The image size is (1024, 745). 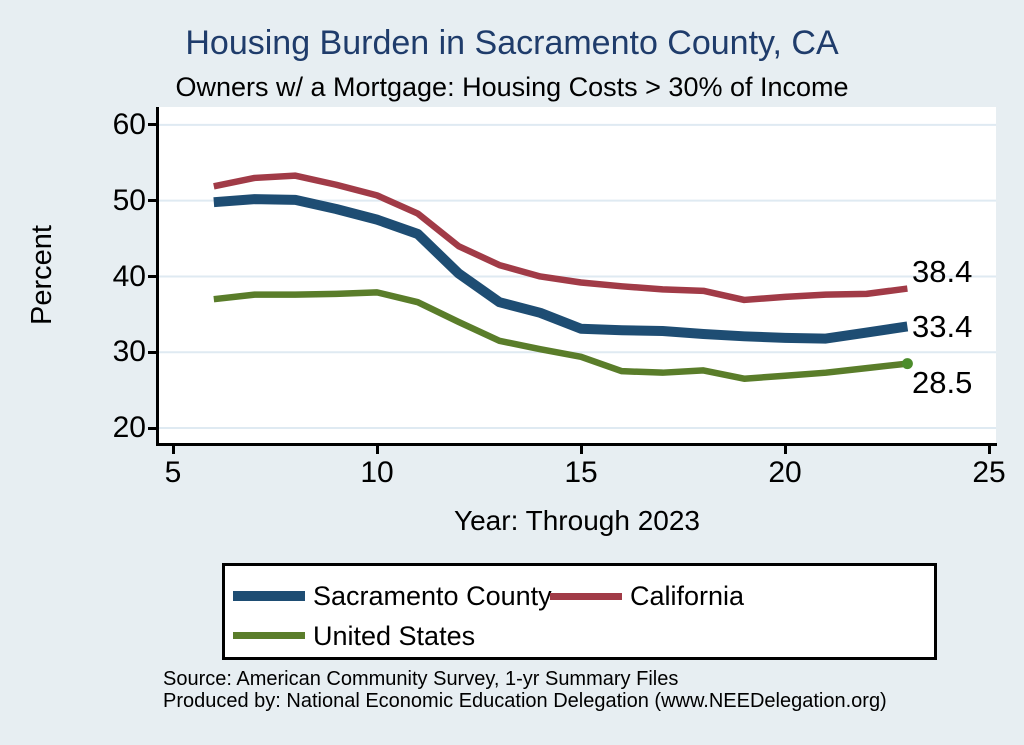 I want to click on y-tick-label: 20, so click(x=129, y=427).